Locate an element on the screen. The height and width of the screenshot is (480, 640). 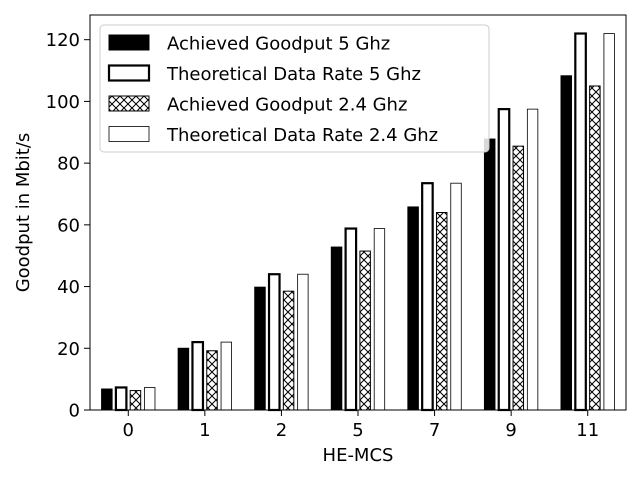
bar-s2-c0 is located at coordinates (135, 400).